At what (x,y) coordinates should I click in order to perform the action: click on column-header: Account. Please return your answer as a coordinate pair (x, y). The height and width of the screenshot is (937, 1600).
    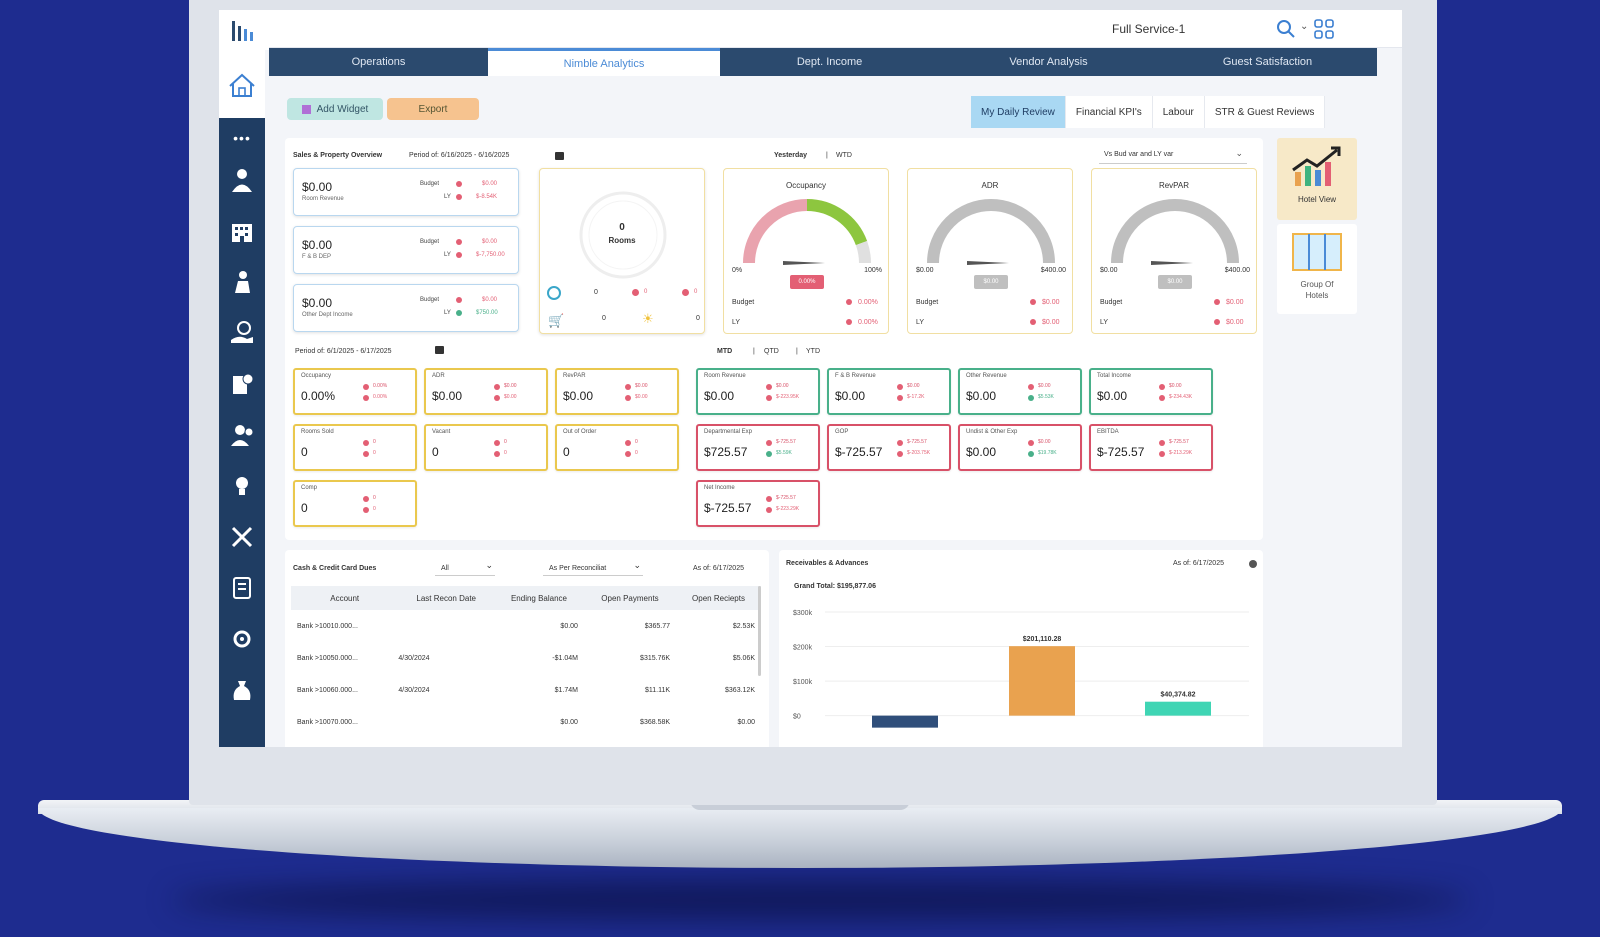
    Looking at the image, I should click on (345, 598).